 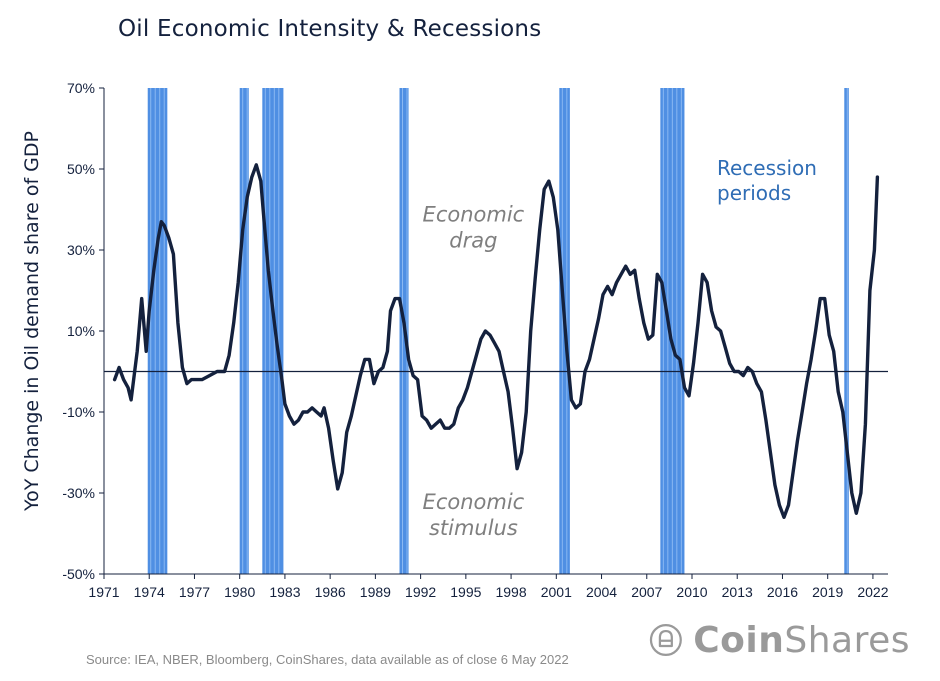 I want to click on x-tick-label: 1977, so click(x=194, y=592).